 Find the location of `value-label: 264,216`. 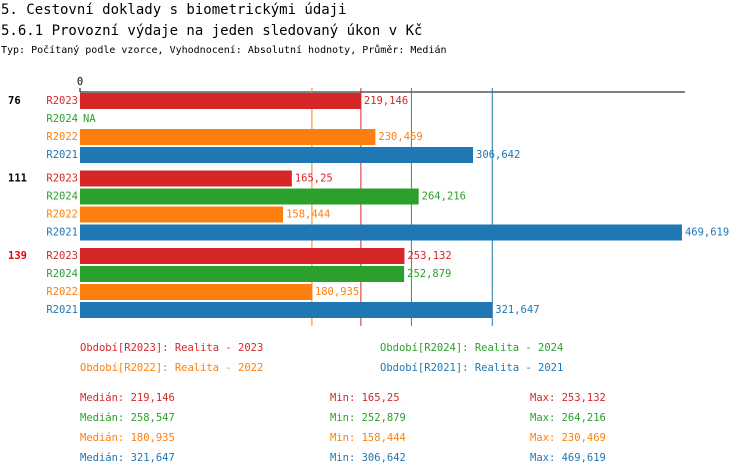

value-label: 264,216 is located at coordinates (444, 197).